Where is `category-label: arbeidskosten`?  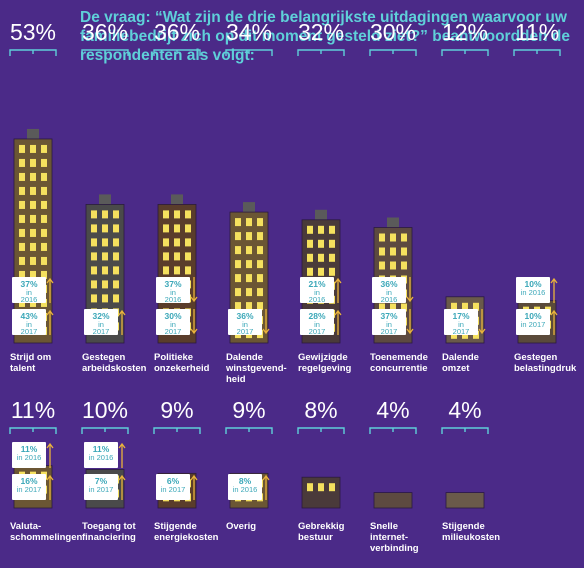
category-label: arbeidskosten is located at coordinates (114, 368).